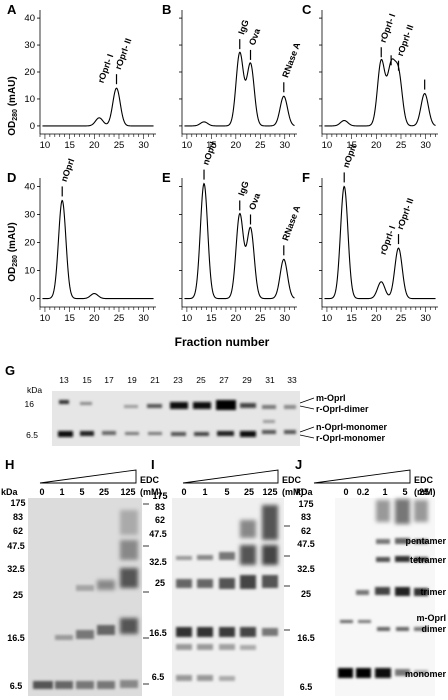 The width and height of the screenshot is (448, 700). Describe the element at coordinates (433, 592) in the screenshot. I see `label-trimer: trimer` at that location.